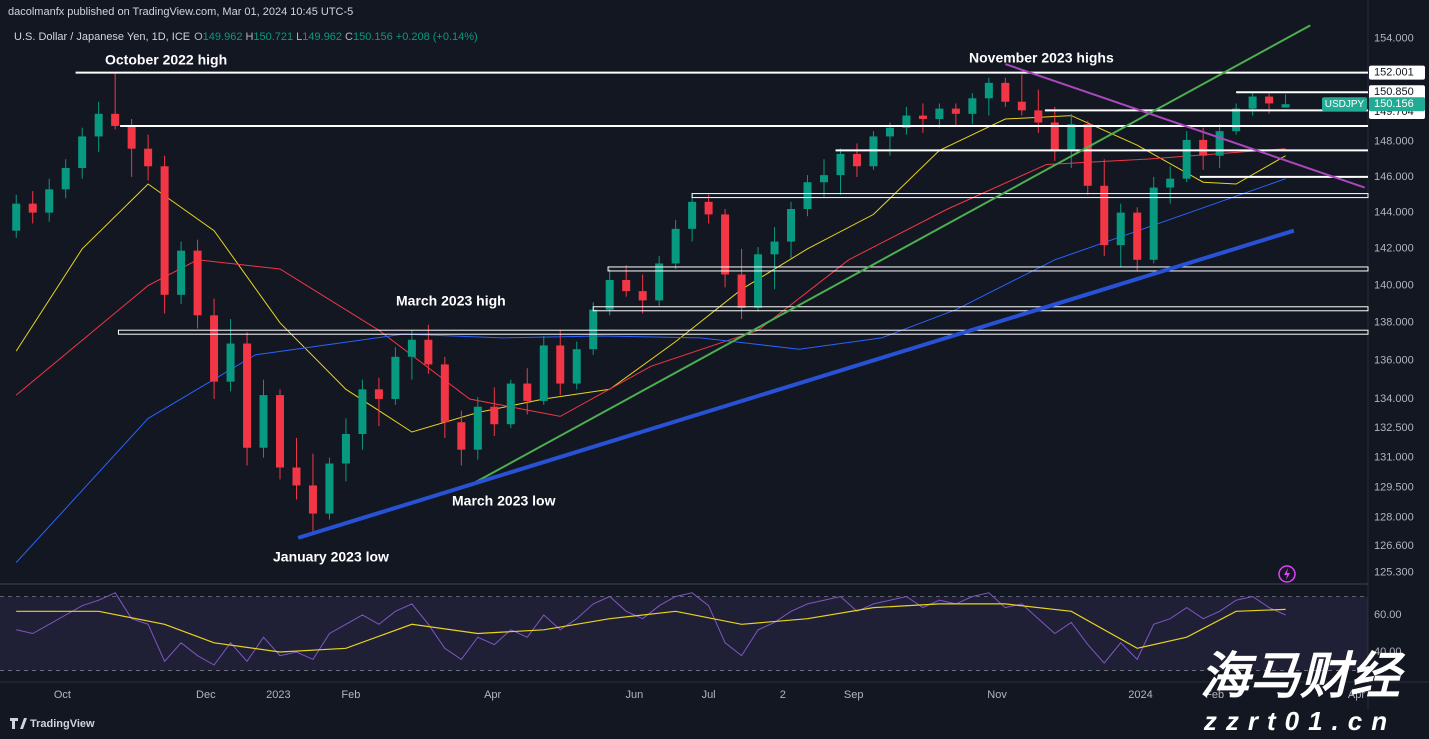 This screenshot has height=739, width=1429. Describe the element at coordinates (62, 724) in the screenshot. I see `brand-name: TradingView` at that location.